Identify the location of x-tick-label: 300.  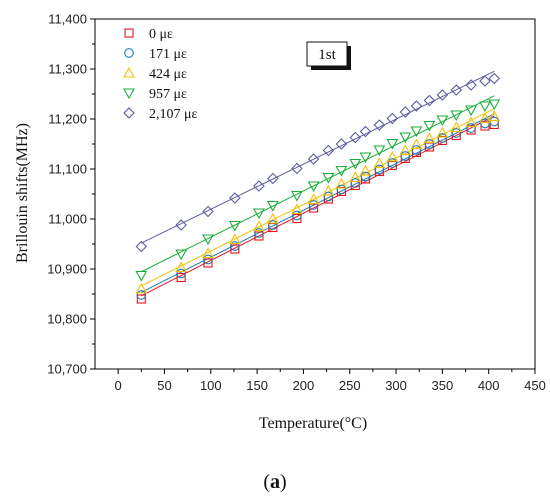
(396, 385).